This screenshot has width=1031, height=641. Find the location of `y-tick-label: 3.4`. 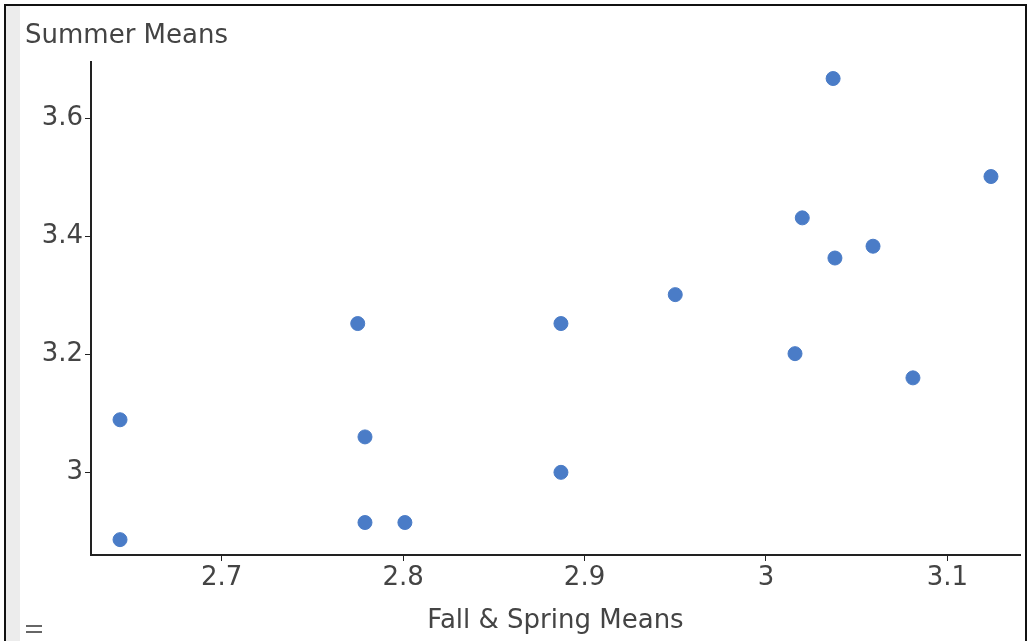

y-tick-label: 3.4 is located at coordinates (62, 233).